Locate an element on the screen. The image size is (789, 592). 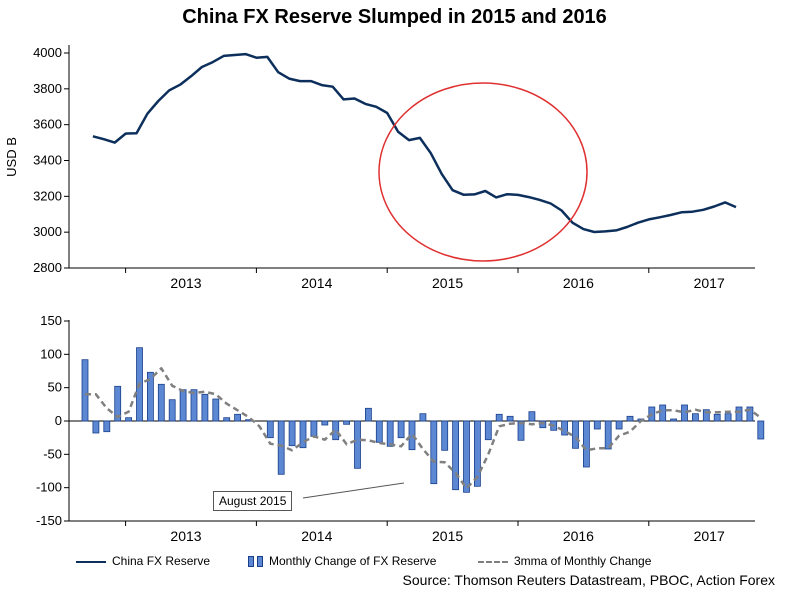
legend-label-mma: 3mma of Monthly Change is located at coordinates (583, 561).